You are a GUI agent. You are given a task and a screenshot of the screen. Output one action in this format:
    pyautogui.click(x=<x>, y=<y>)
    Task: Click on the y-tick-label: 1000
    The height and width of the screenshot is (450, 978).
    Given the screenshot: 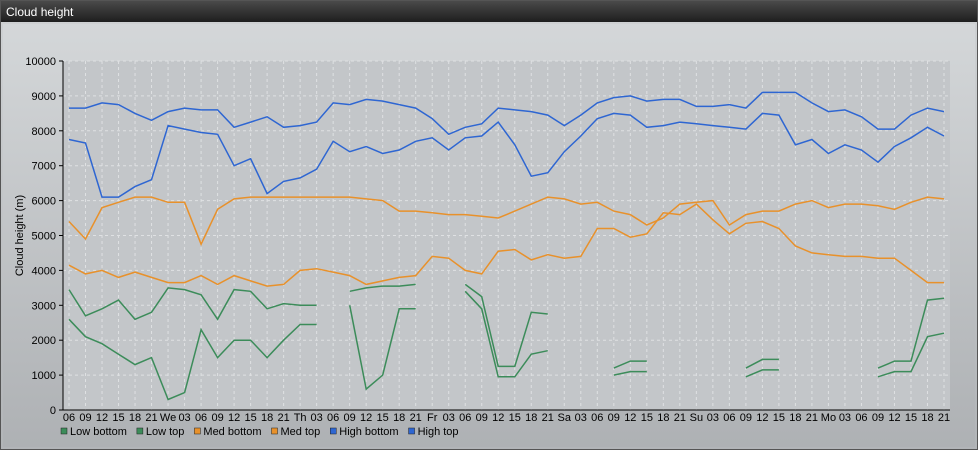 What is the action you would take?
    pyautogui.click(x=44, y=376)
    